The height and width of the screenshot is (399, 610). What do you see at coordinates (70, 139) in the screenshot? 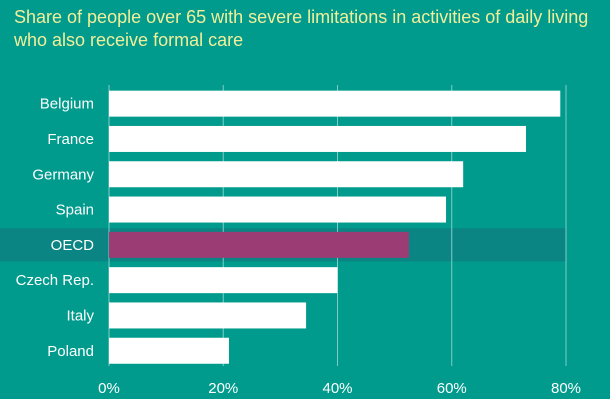
I see `category-label: France` at bounding box center [70, 139].